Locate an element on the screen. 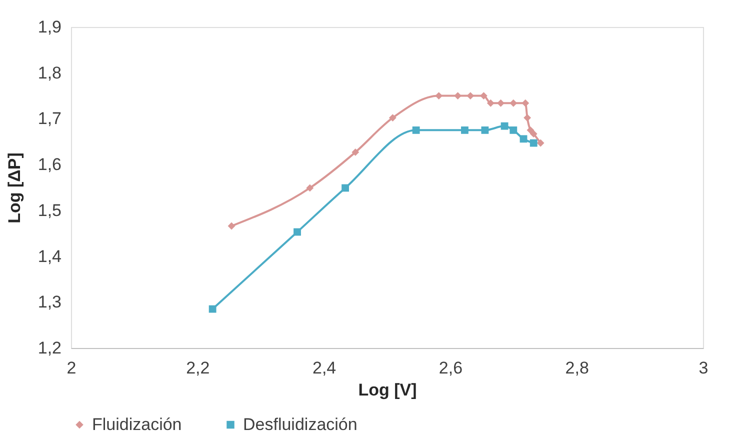  x-tick-label: 2,4 is located at coordinates (324, 368).